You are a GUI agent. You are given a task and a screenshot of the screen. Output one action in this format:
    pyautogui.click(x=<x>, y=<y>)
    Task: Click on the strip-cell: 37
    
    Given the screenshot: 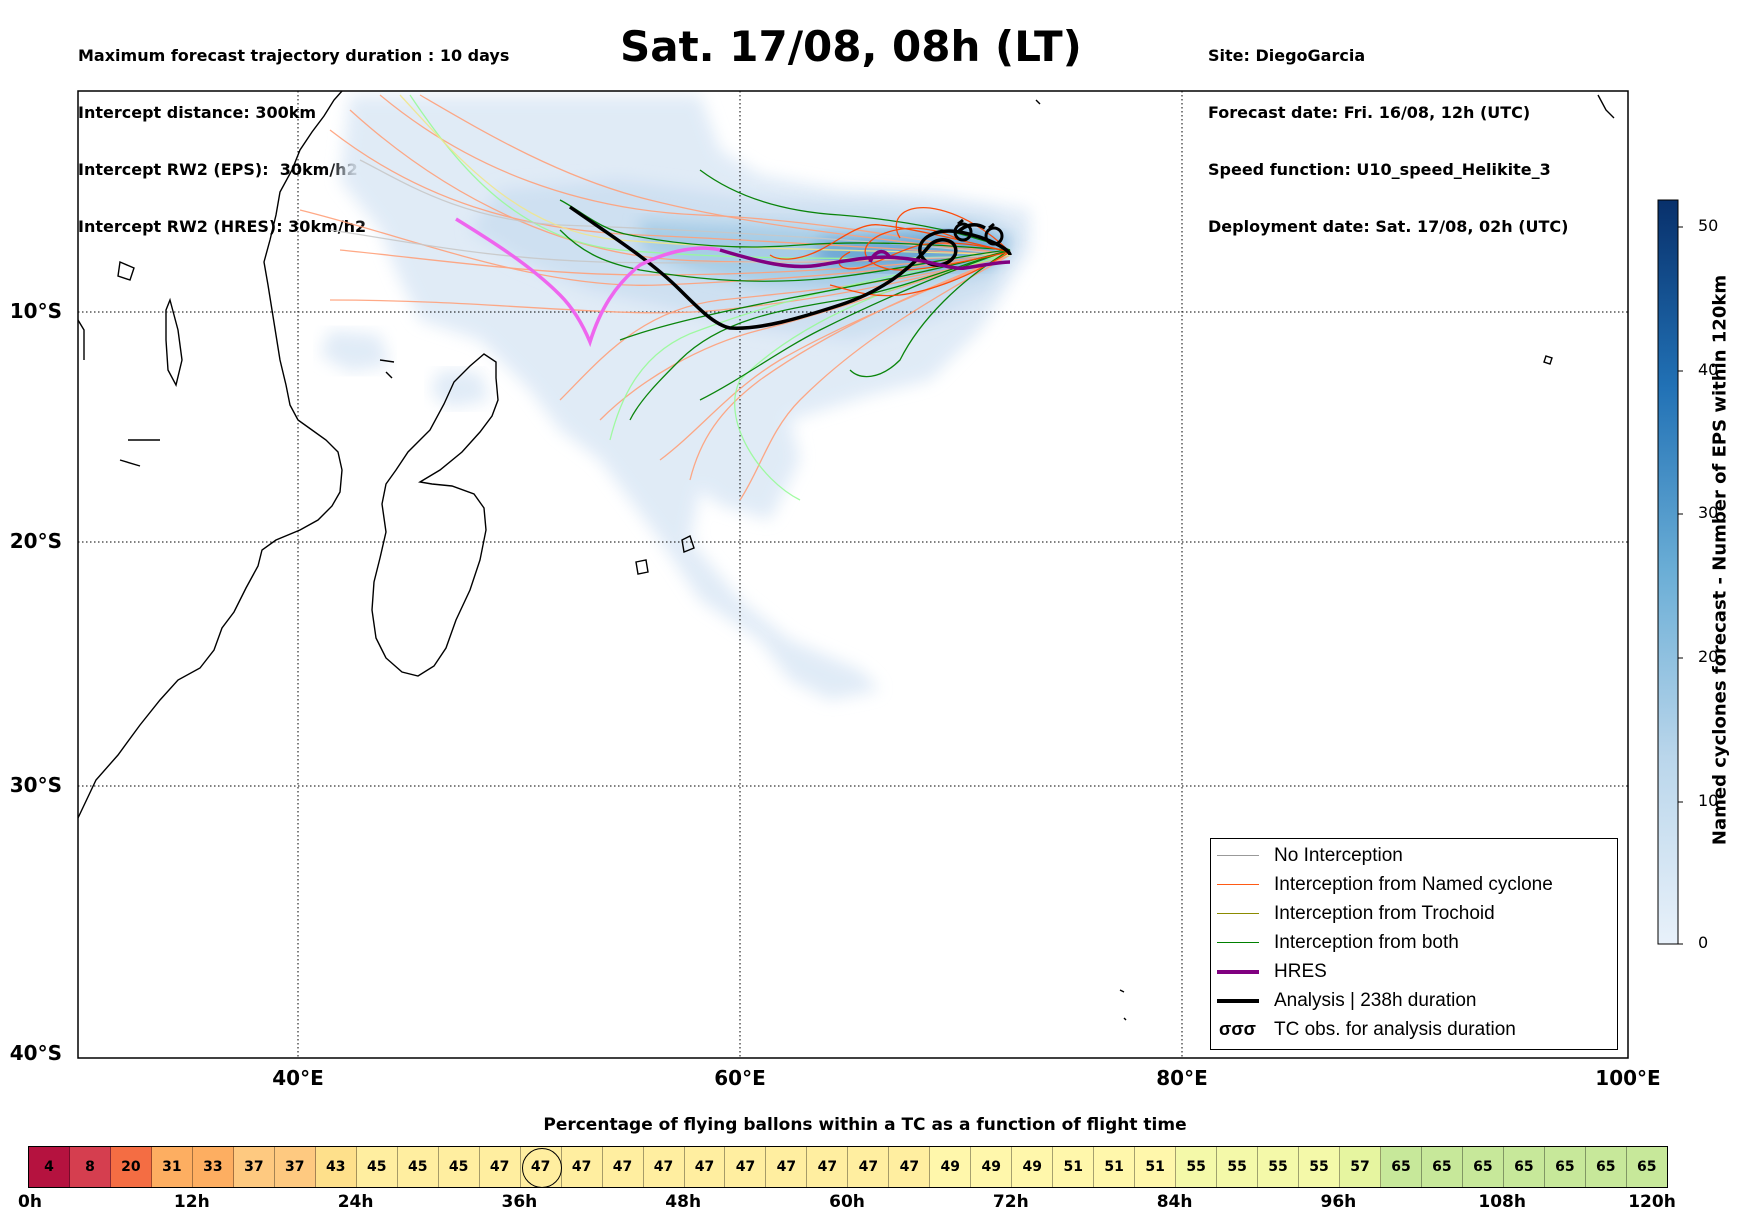 What is the action you would take?
    pyautogui.click(x=295, y=1167)
    